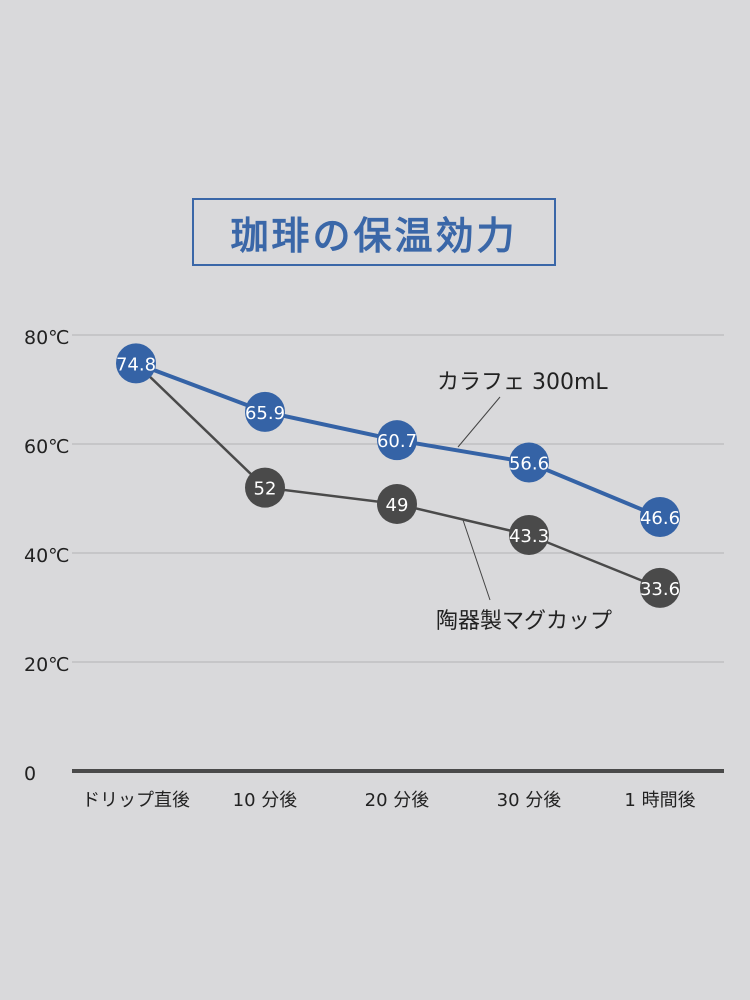  Describe the element at coordinates (374, 232) in the screenshot. I see `chart-title: 珈琲の保温効力` at that location.